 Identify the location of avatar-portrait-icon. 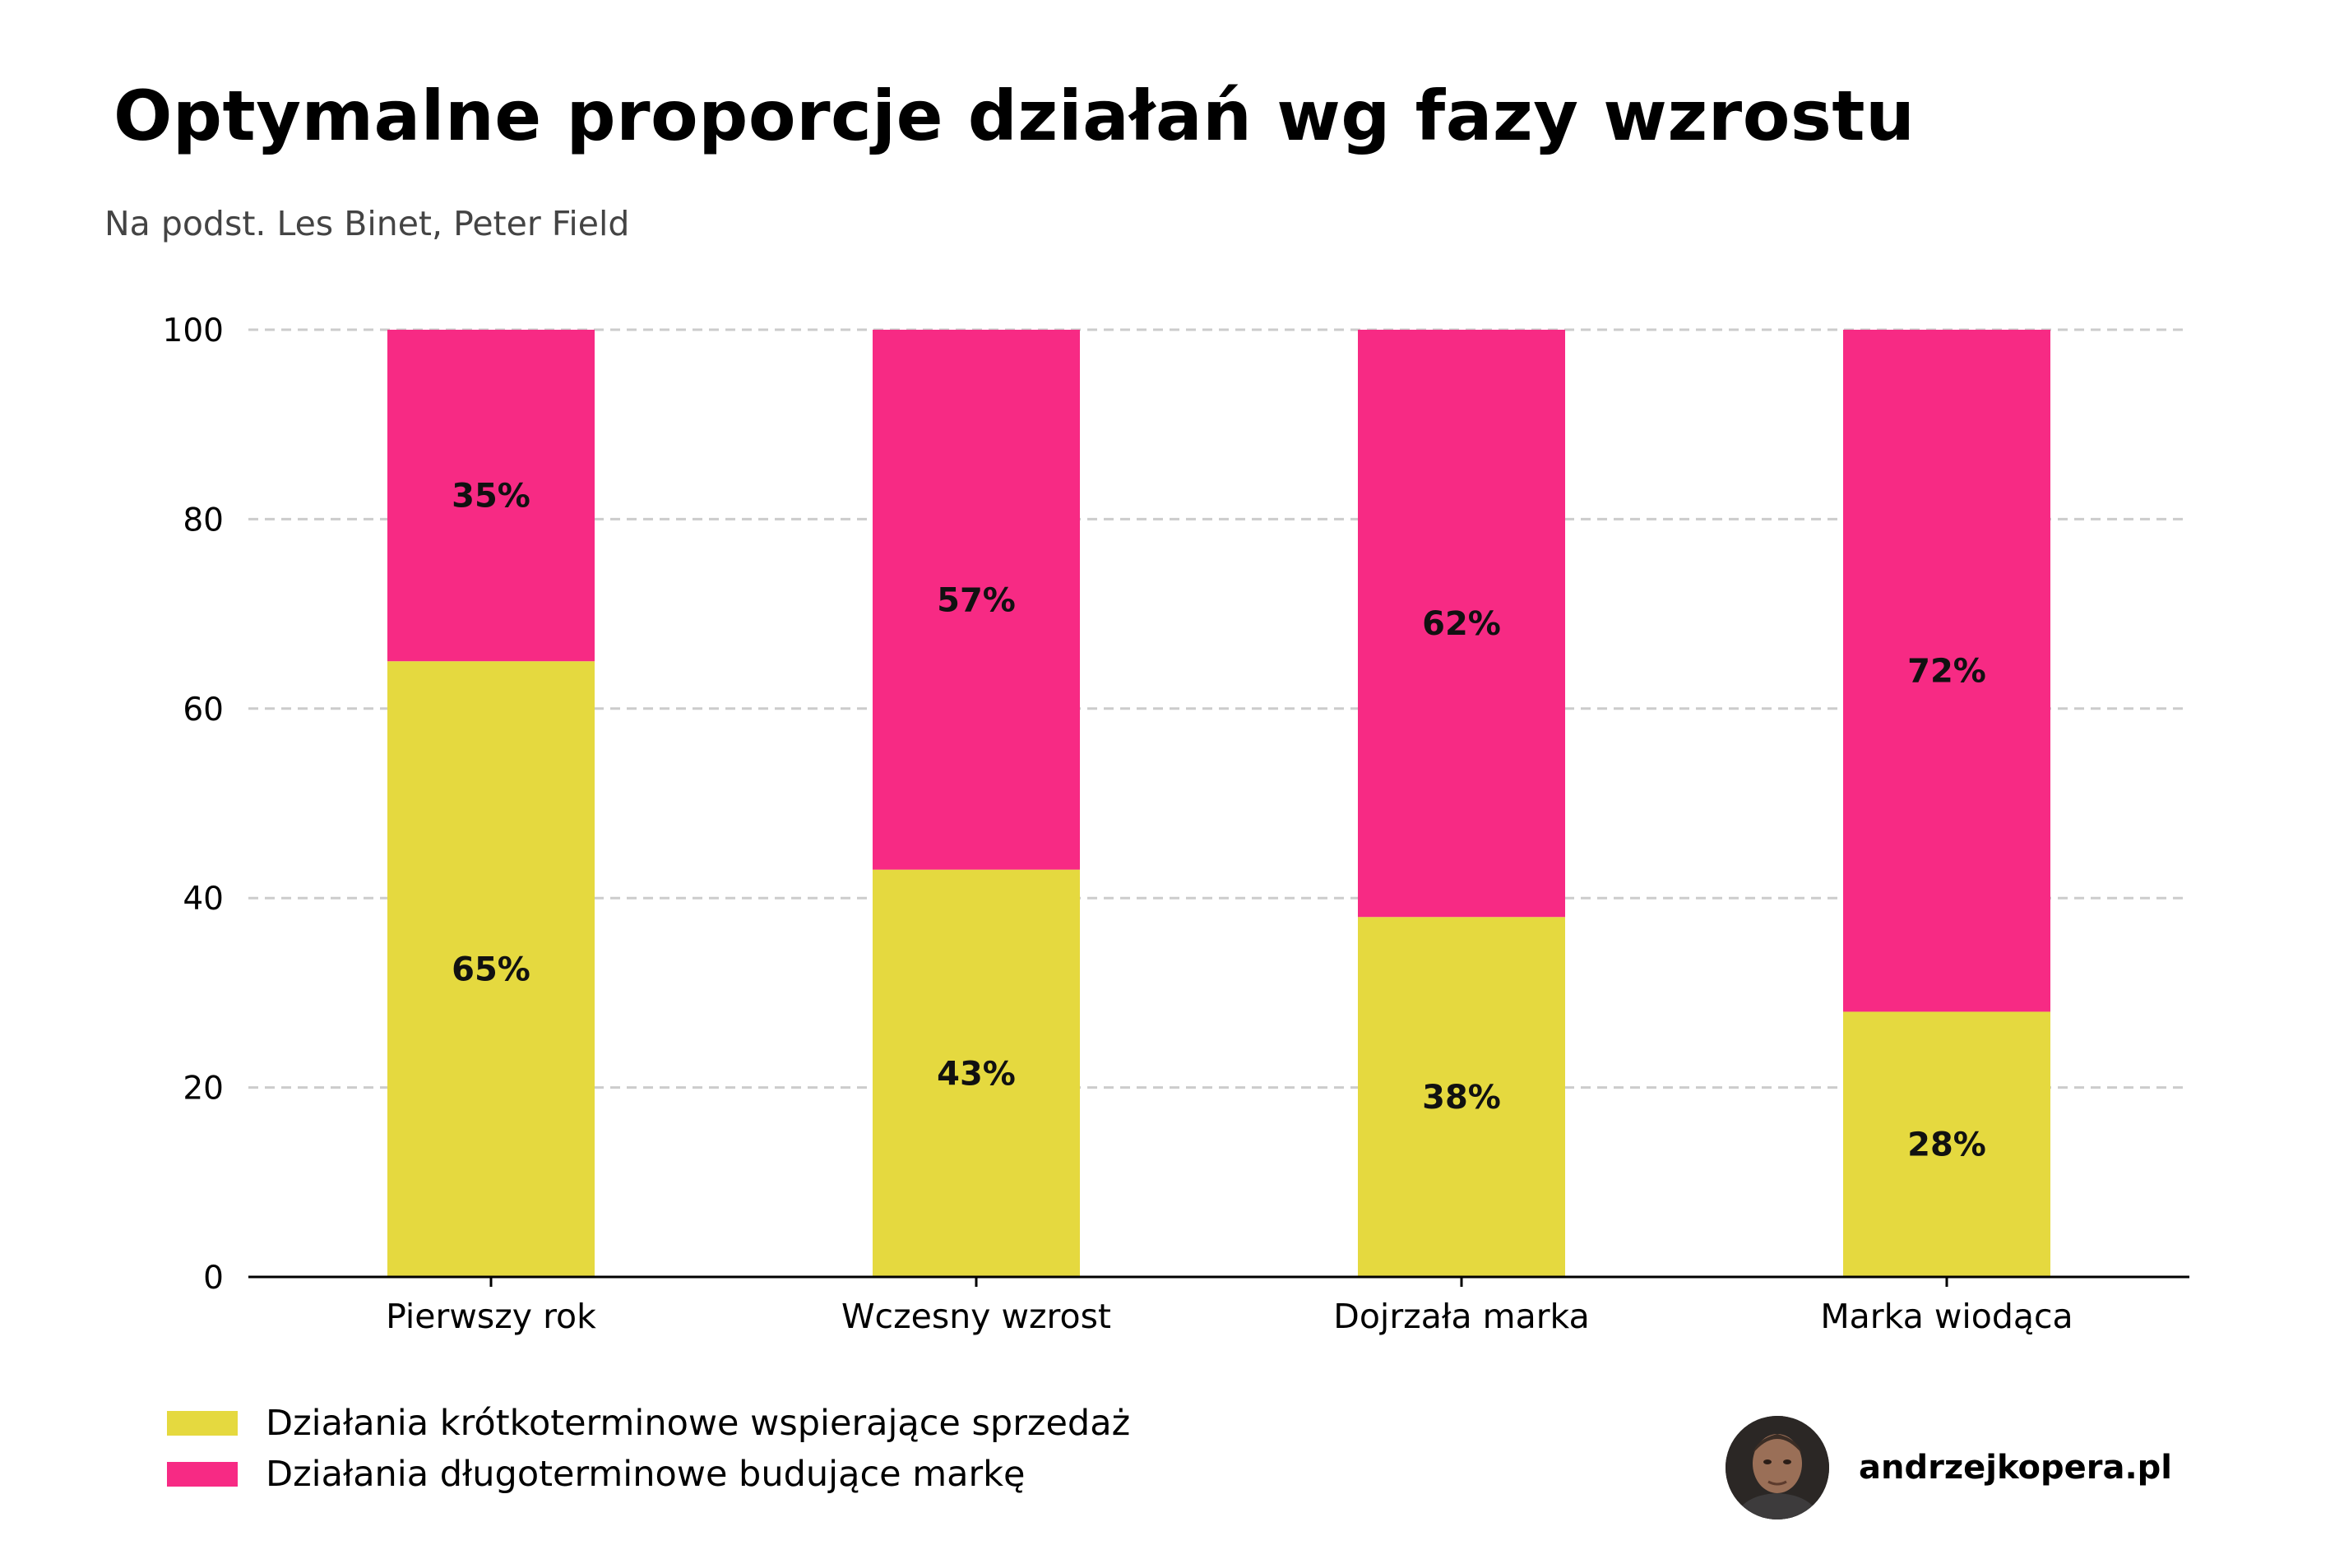
(1777, 1467).